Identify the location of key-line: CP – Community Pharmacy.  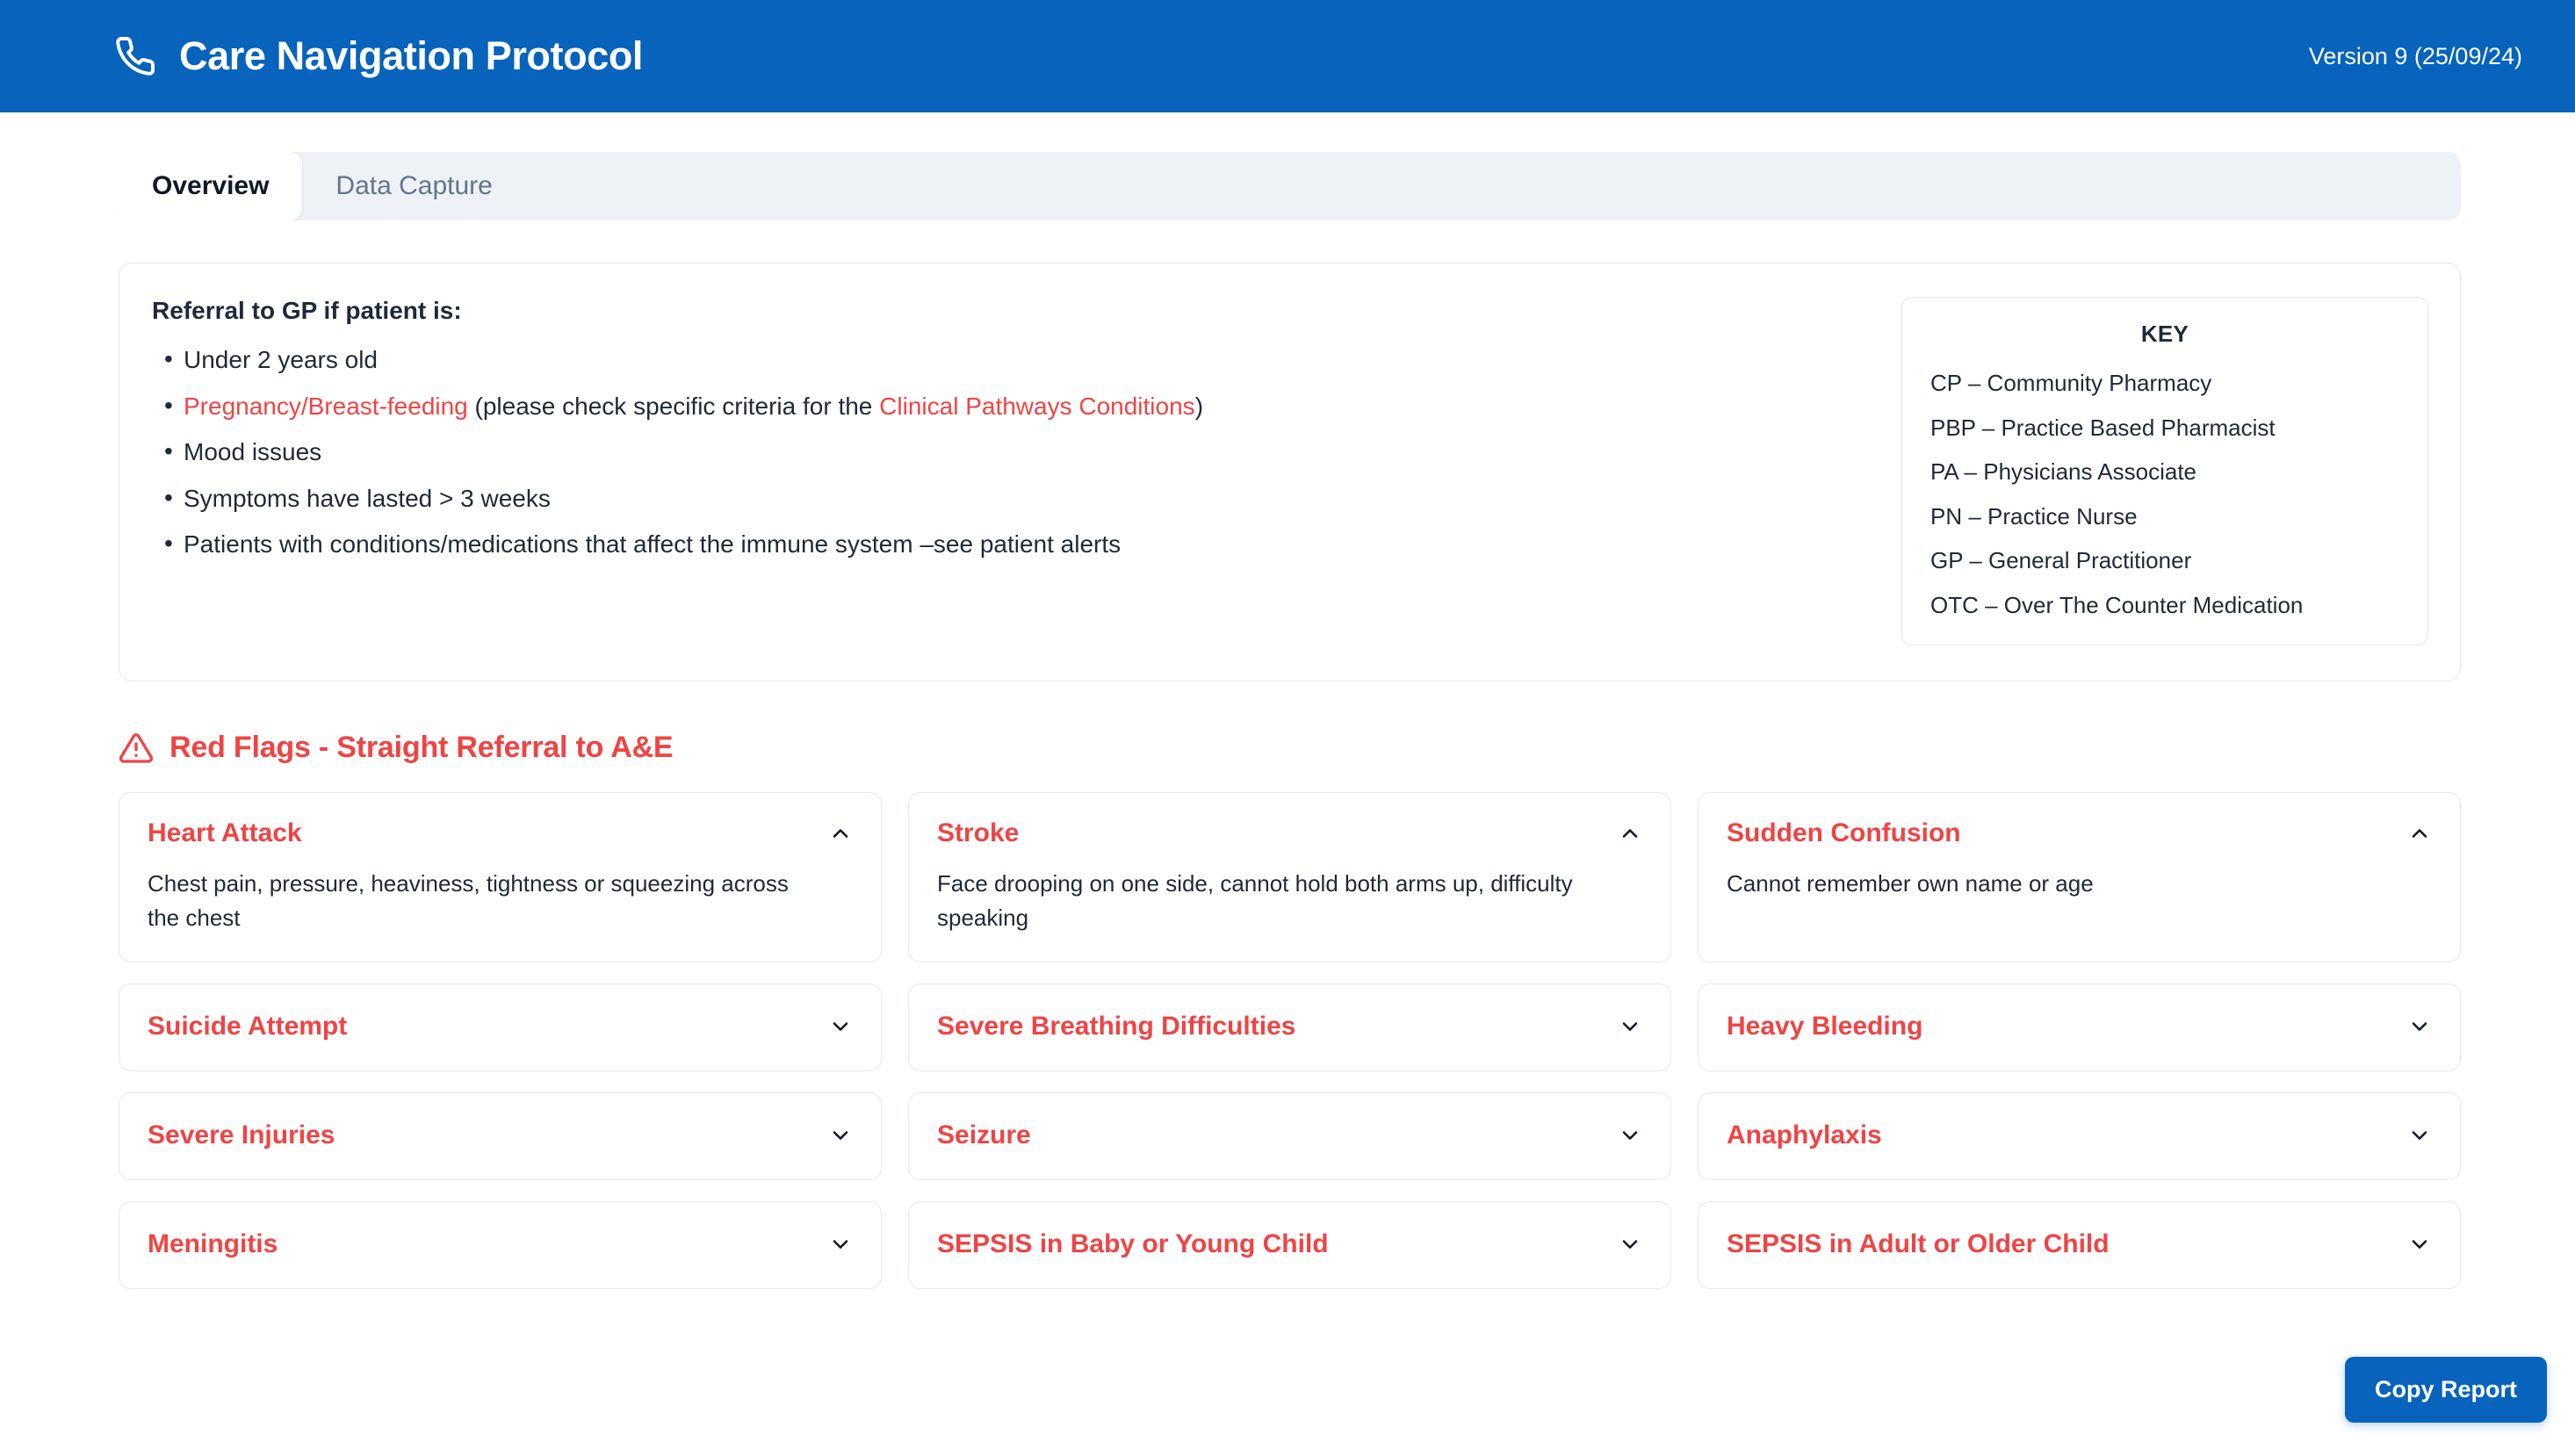
(2071, 383).